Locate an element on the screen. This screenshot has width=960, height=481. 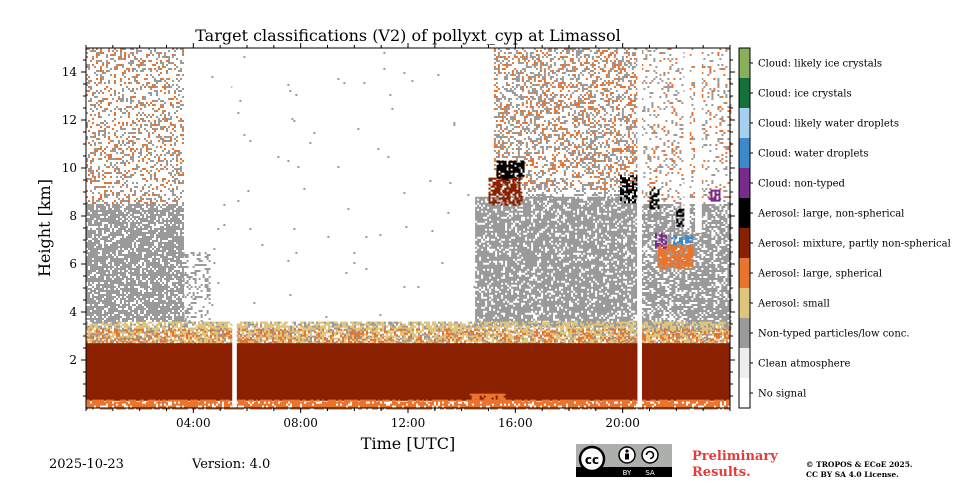
colorbar-label: Cloud: non-typed is located at coordinates (802, 184).